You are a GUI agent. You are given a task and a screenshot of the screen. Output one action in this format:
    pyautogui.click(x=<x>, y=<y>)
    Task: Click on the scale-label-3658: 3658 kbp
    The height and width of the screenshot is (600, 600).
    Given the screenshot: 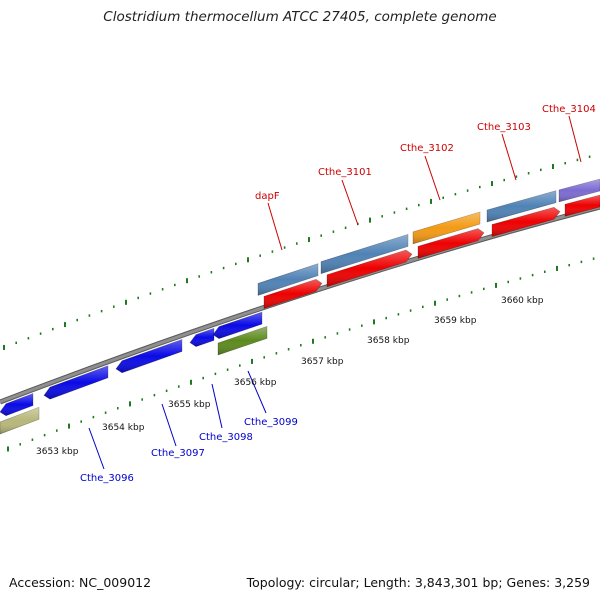 What is the action you would take?
    pyautogui.click(x=388, y=341)
    